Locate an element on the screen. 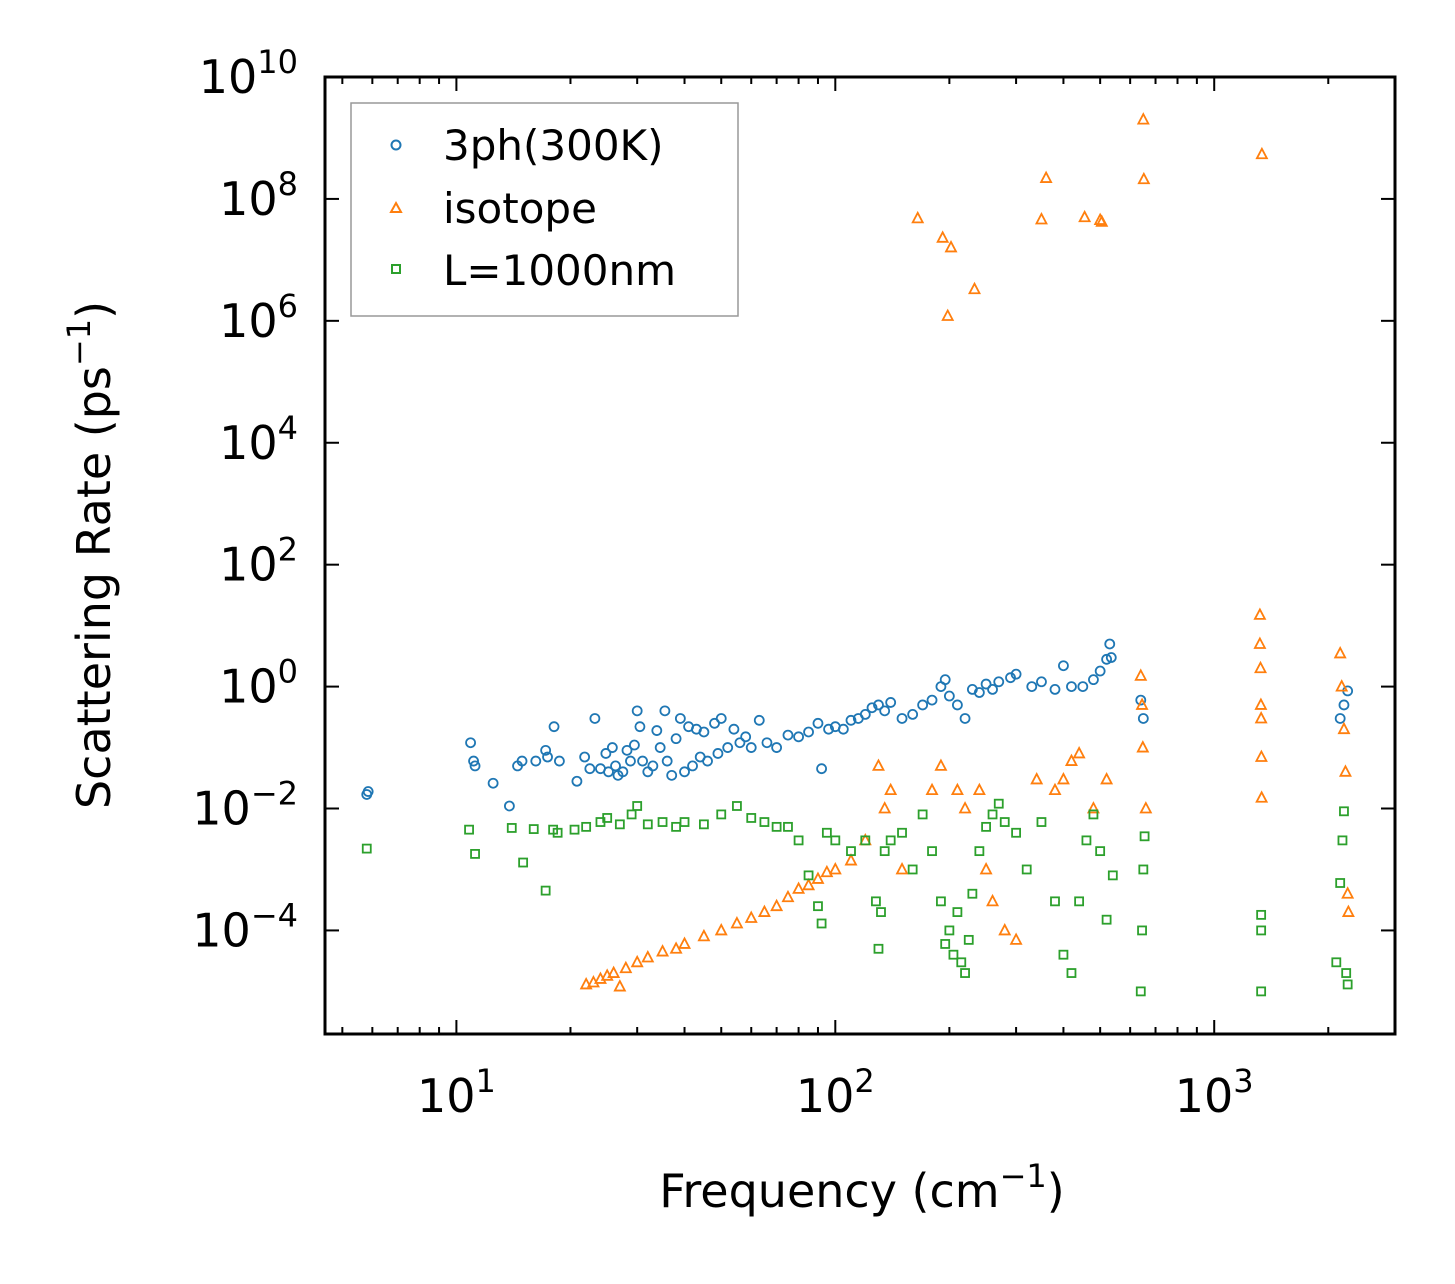 This screenshot has height=1284, width=1455. legend-label-boundary: L=1000nm is located at coordinates (559, 270).